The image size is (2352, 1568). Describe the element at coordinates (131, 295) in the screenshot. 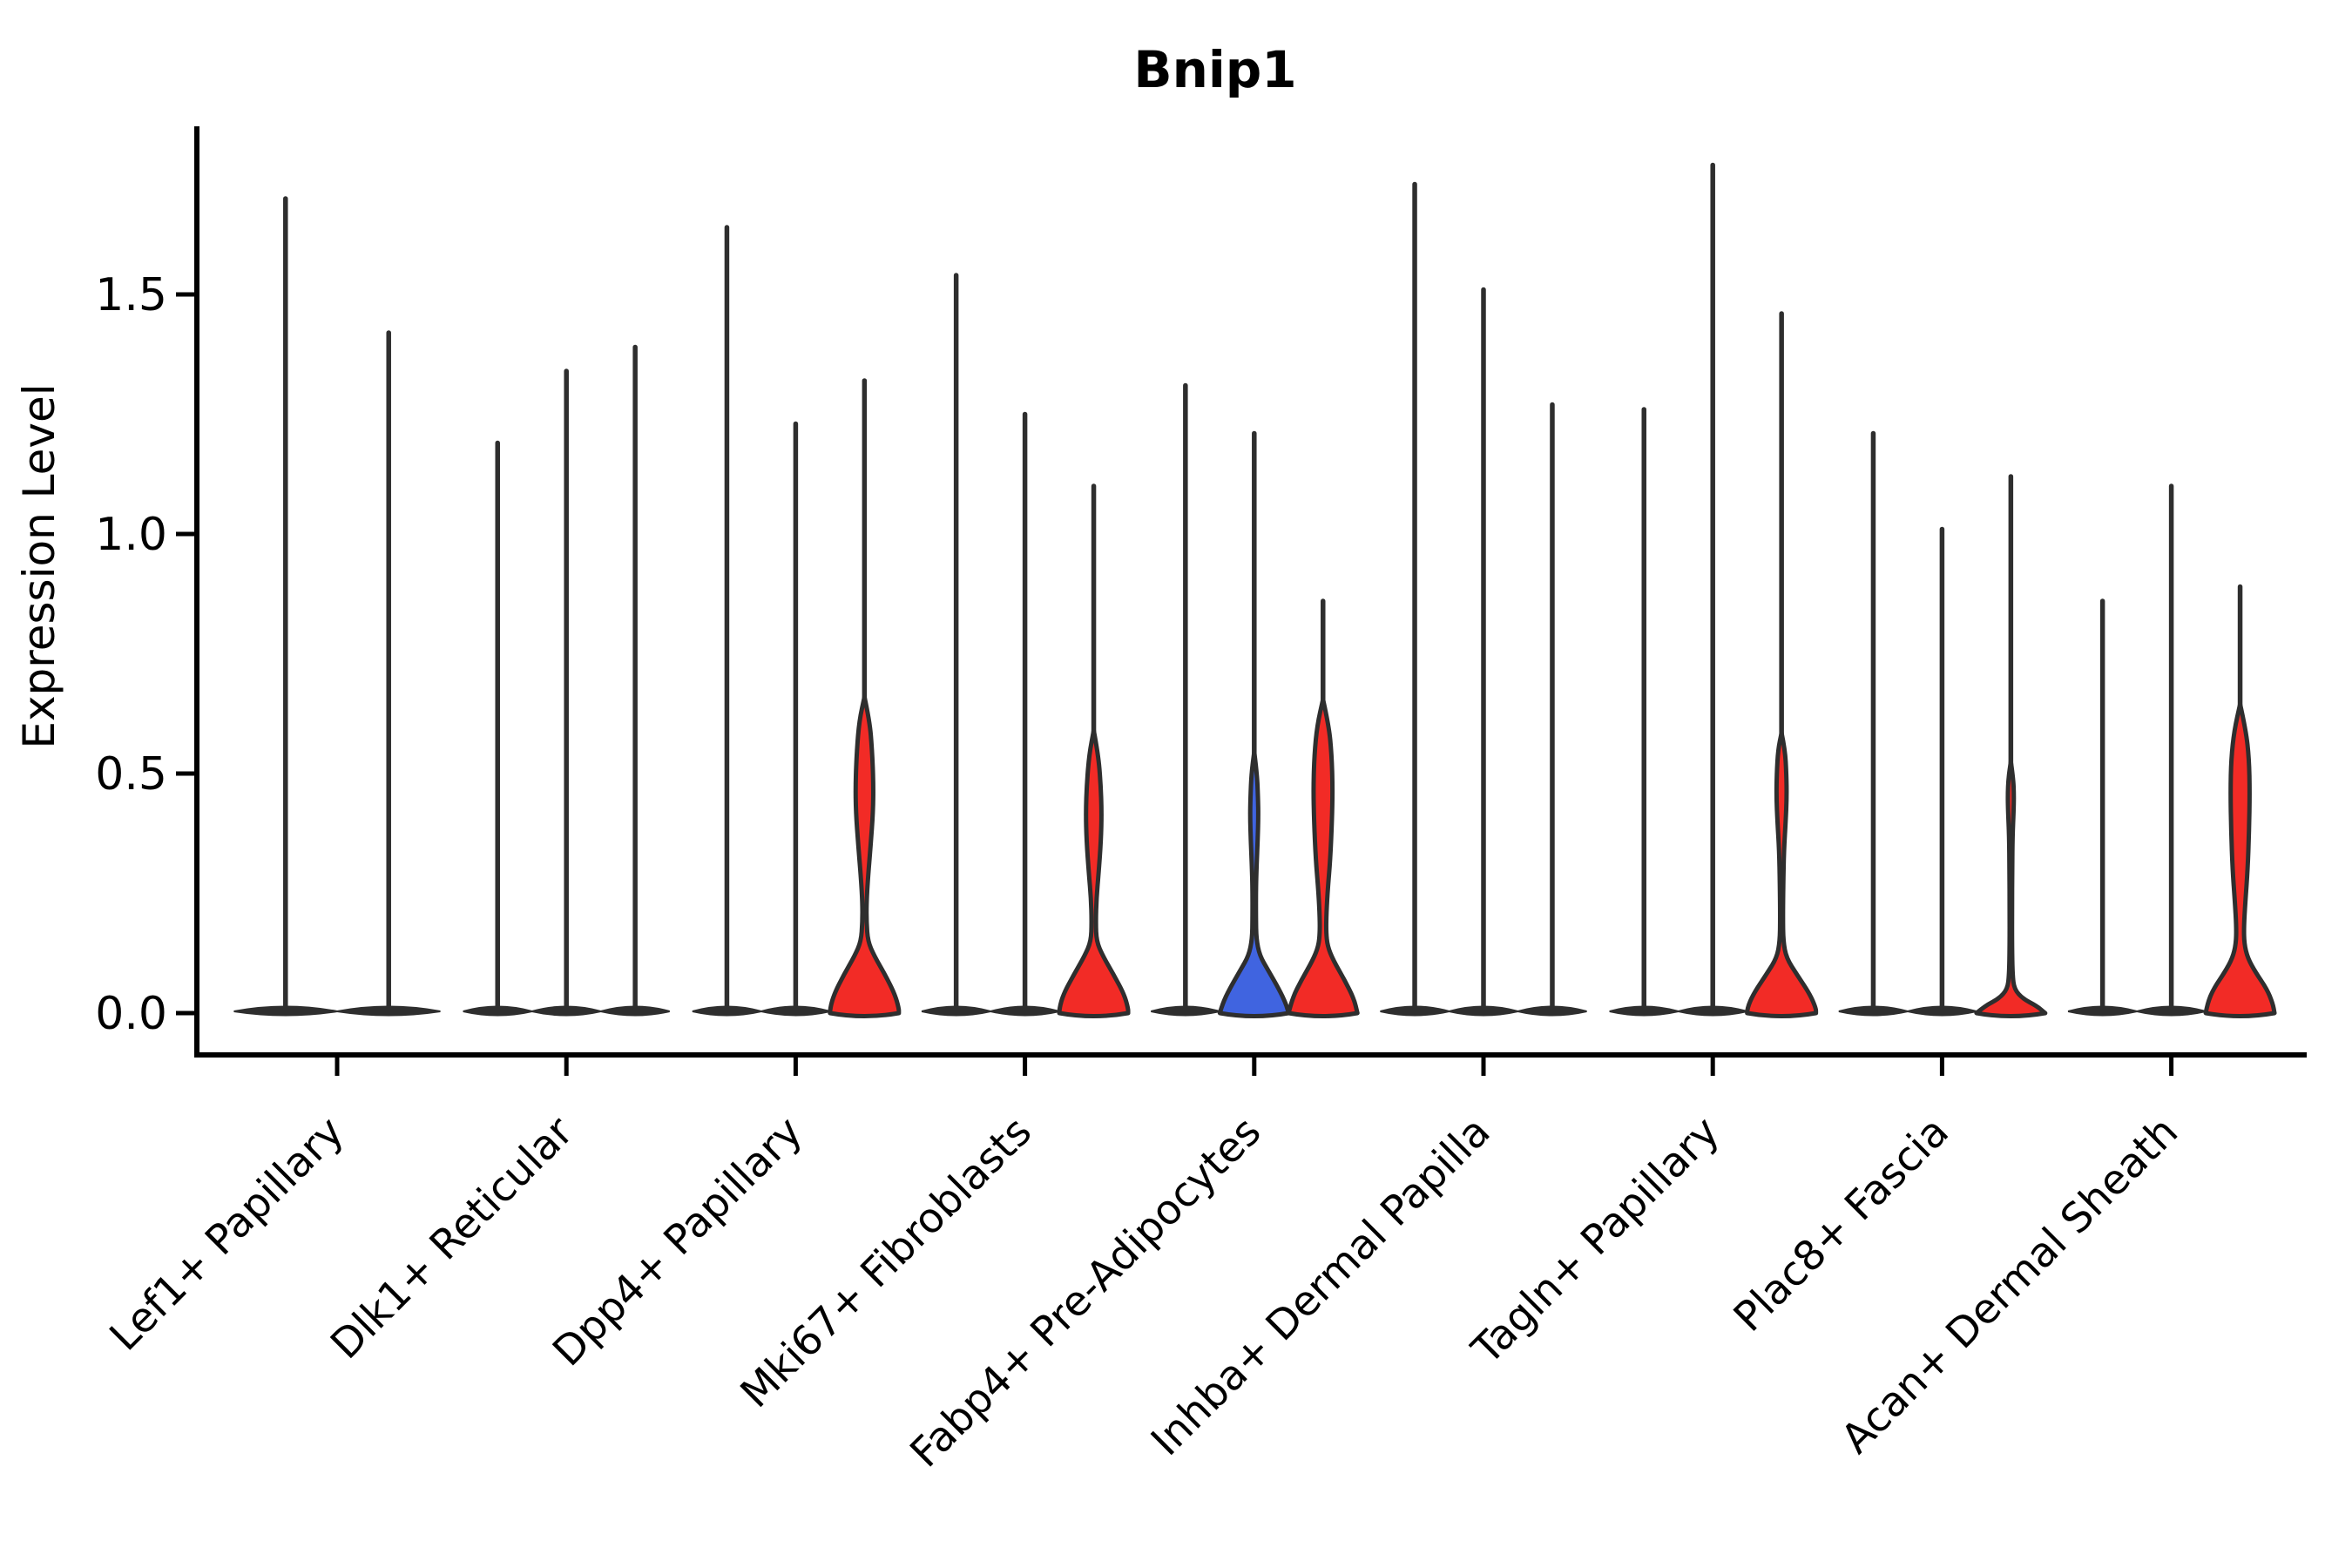

I see `y-tick-label: 1.5` at that location.